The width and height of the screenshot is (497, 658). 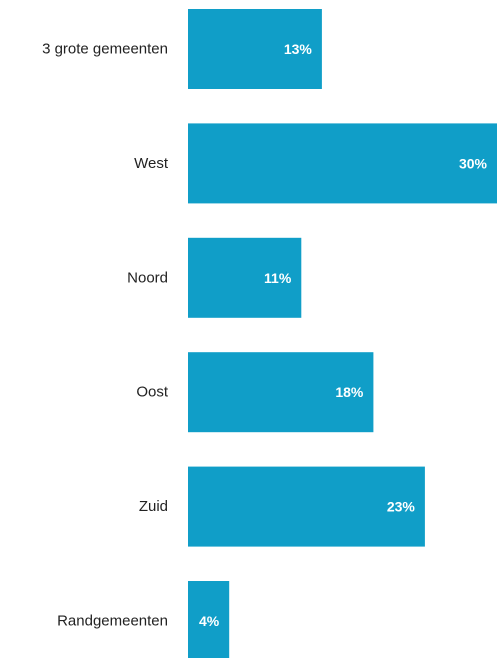 What do you see at coordinates (349, 392) in the screenshot?
I see `value-label: 18%` at bounding box center [349, 392].